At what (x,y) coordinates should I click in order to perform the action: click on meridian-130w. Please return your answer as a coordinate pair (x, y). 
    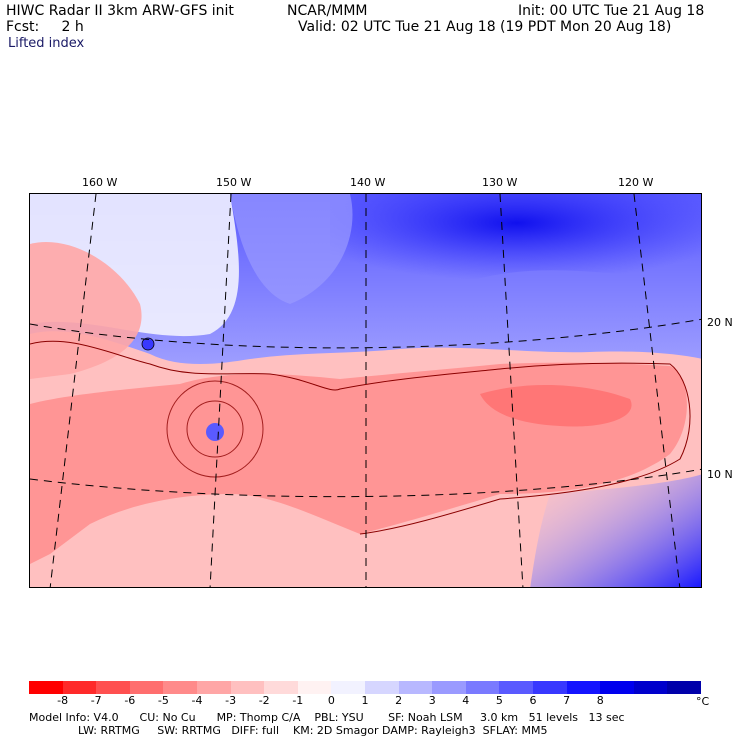
    Looking at the image, I should click on (511, 390).